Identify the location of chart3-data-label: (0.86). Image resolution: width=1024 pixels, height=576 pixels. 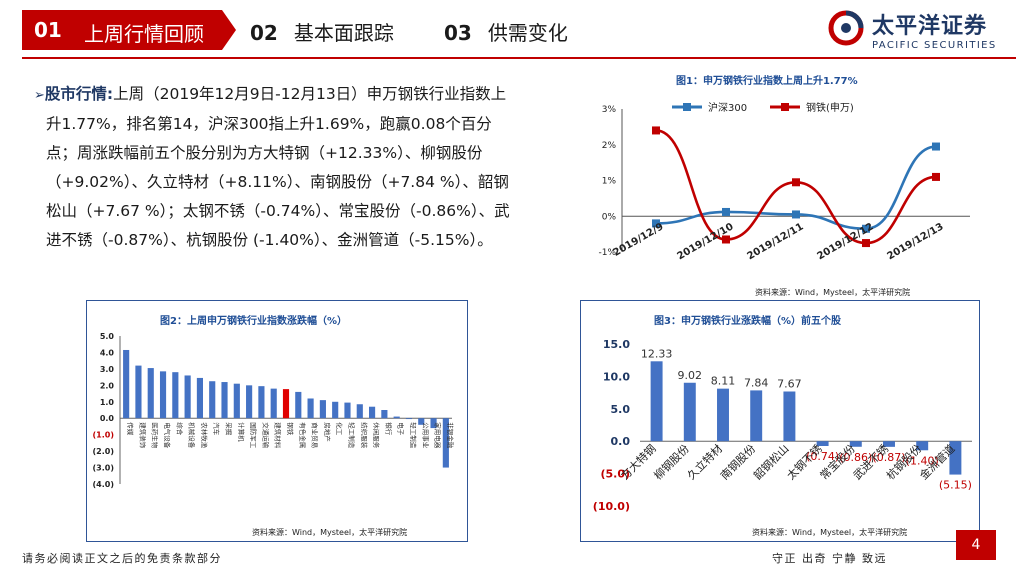
(855, 457).